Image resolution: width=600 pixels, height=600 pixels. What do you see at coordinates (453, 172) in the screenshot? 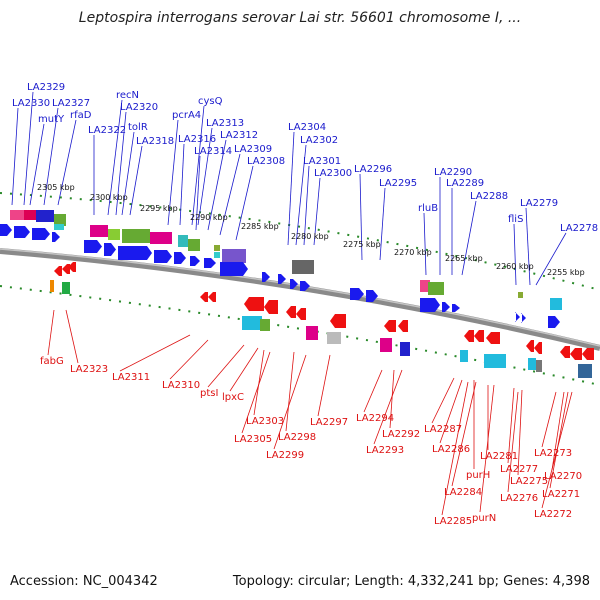
I see `forward-gene-label: LA2290` at bounding box center [453, 172].